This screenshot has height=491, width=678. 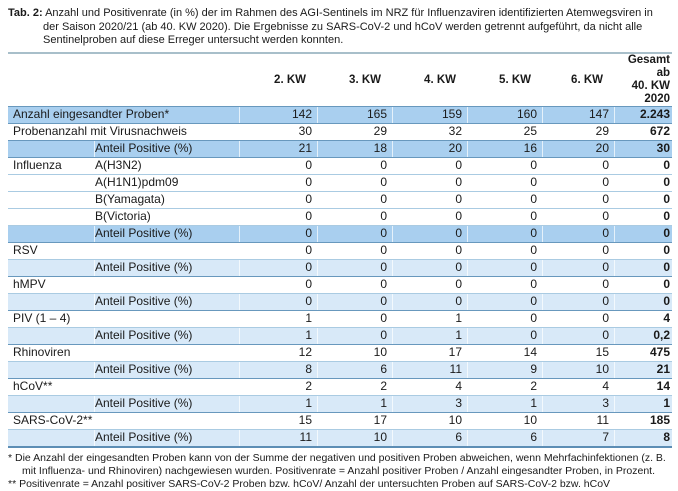 What do you see at coordinates (643, 437) in the screenshot?
I see `gesamt-value-cell: 8` at bounding box center [643, 437].